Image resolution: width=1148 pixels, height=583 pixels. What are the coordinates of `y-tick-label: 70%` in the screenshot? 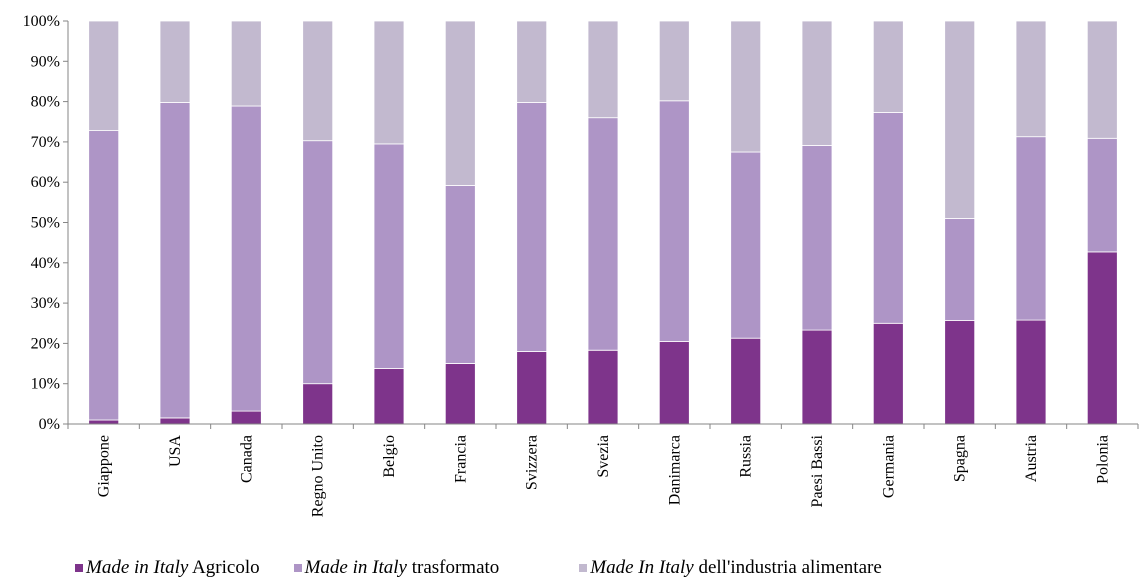 It's located at (45, 142).